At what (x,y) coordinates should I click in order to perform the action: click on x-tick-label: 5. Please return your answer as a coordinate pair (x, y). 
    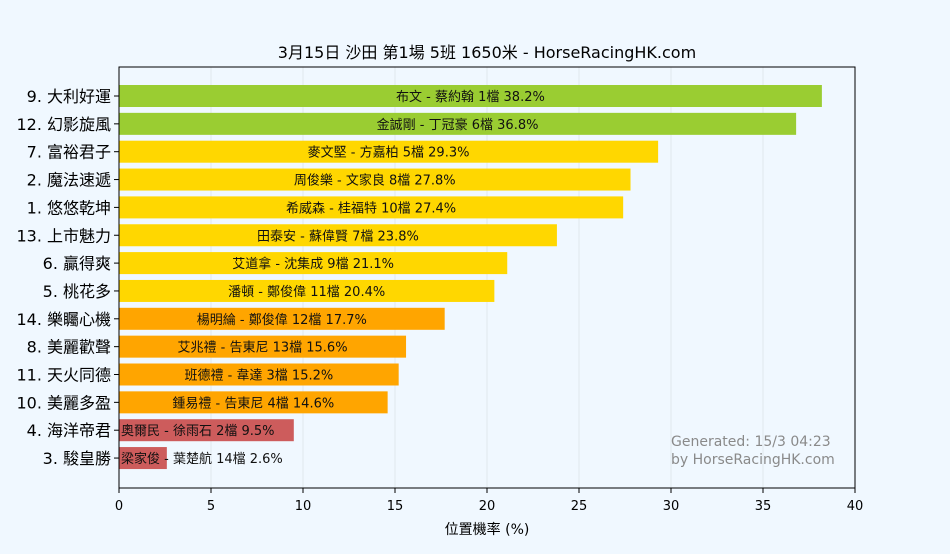
    Looking at the image, I should click on (211, 506).